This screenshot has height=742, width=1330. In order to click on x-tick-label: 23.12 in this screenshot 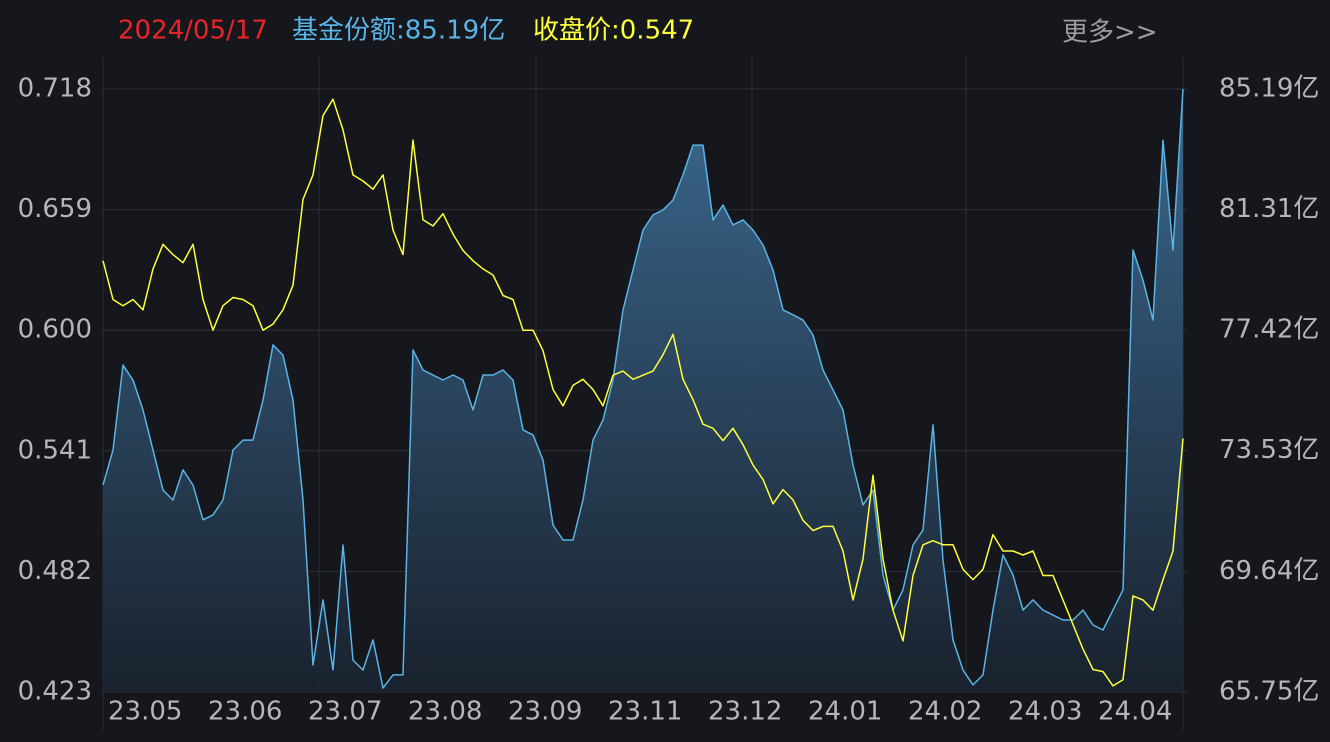, I will do `click(745, 712)`.